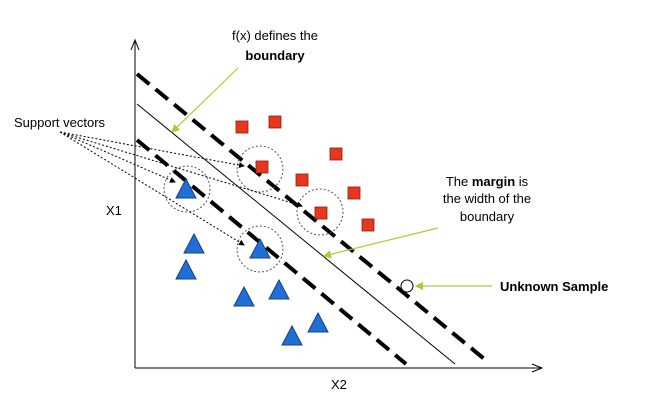  Describe the element at coordinates (339, 384) in the screenshot. I see `x-axis-label: X2` at that location.